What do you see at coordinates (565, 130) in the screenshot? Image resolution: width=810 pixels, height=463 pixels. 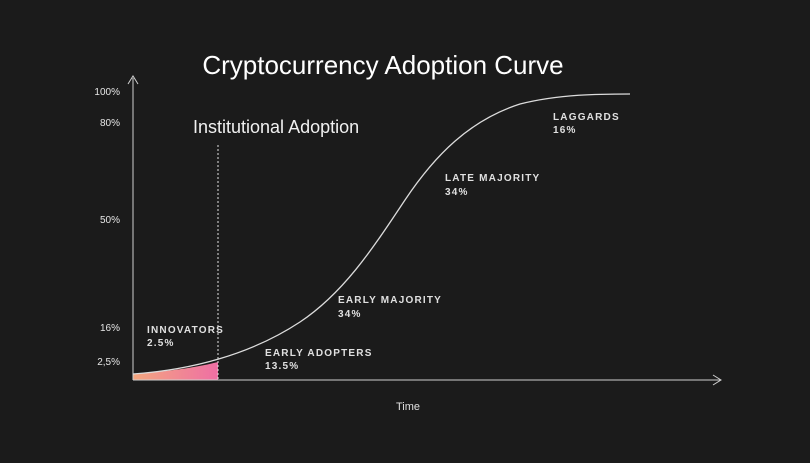 I see `segment-share: 16%` at bounding box center [565, 130].